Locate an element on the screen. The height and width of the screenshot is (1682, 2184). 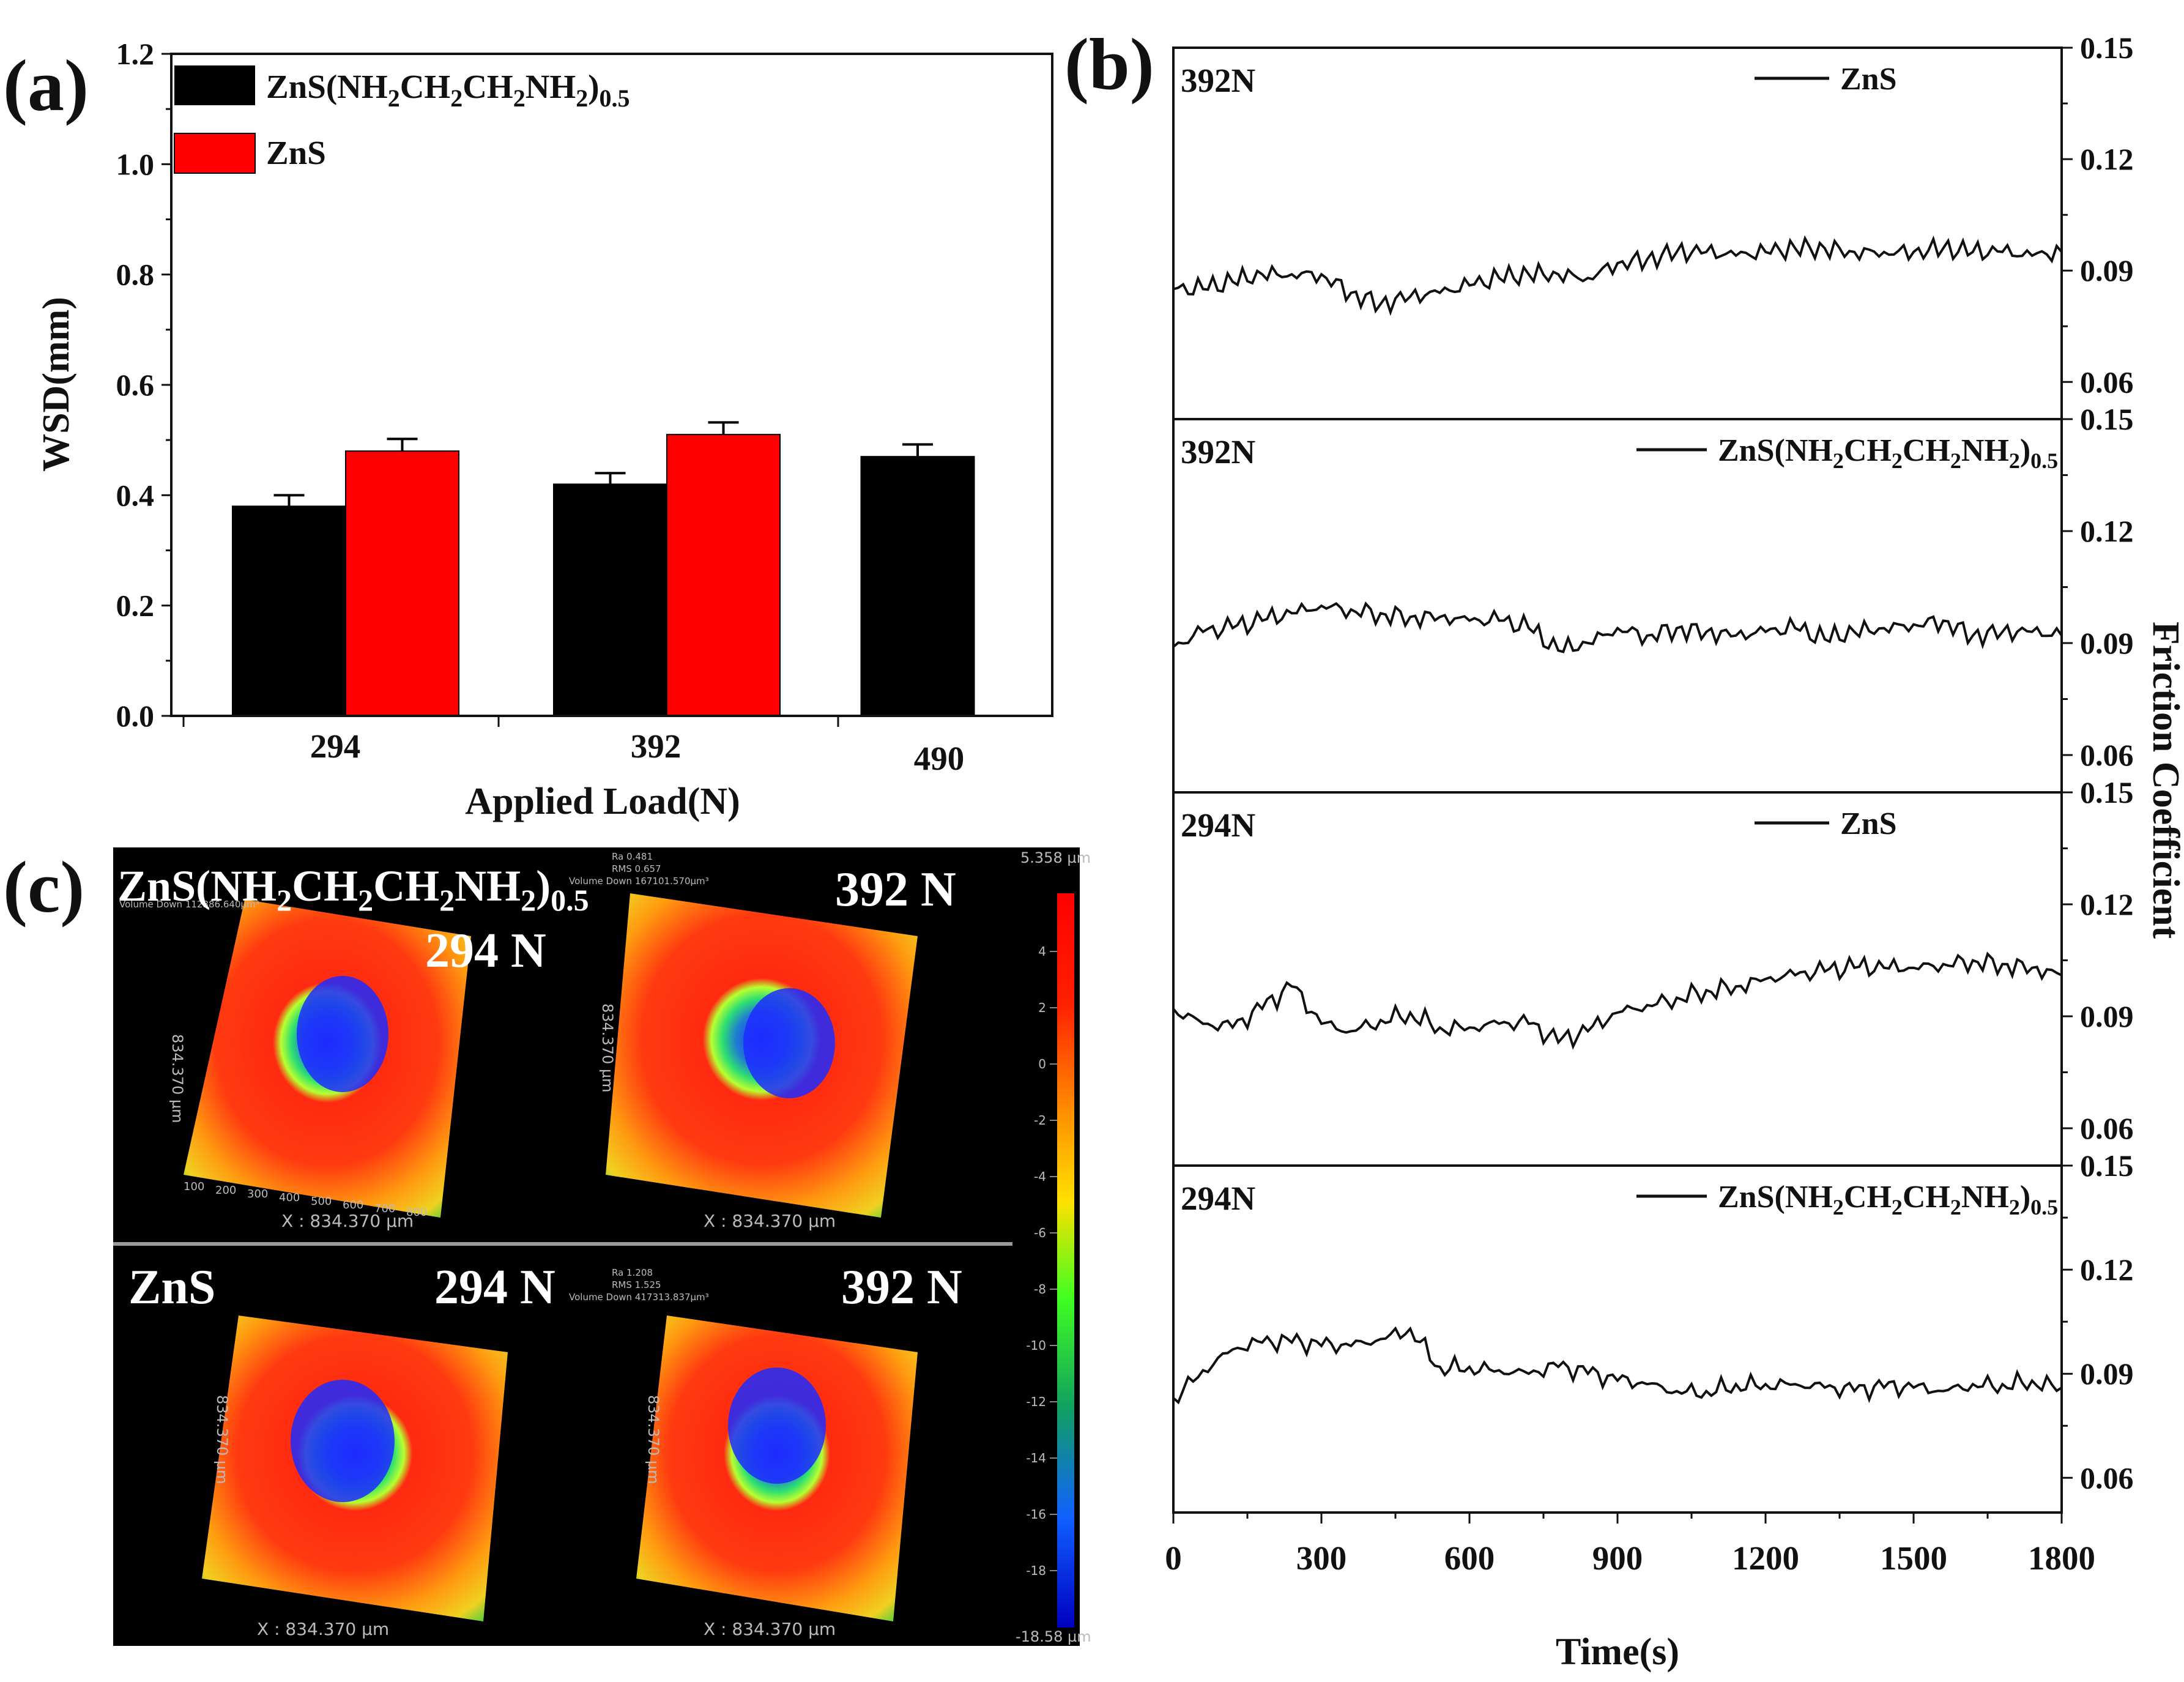
surface-x-tick-label: 400 is located at coordinates (289, 1197).